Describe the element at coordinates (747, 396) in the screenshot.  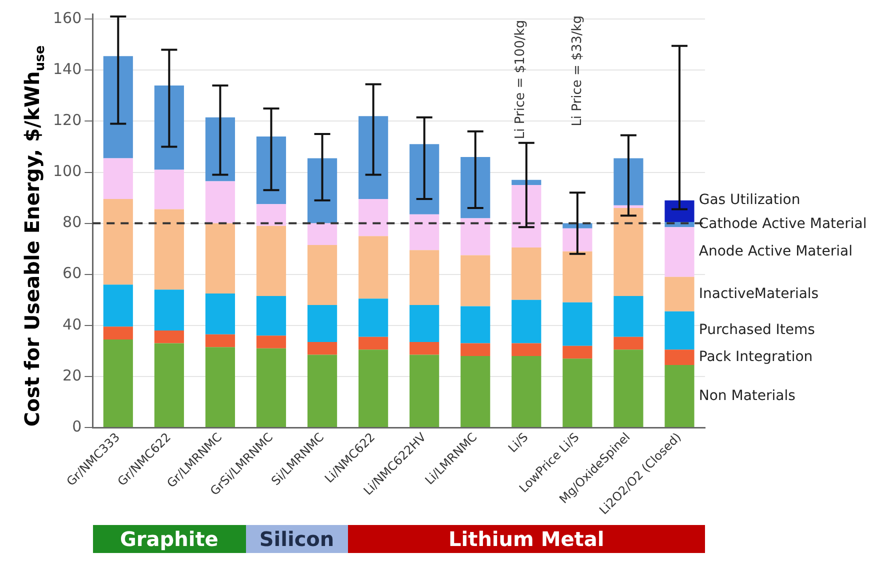
I see `series-label: Non Materials` at that location.